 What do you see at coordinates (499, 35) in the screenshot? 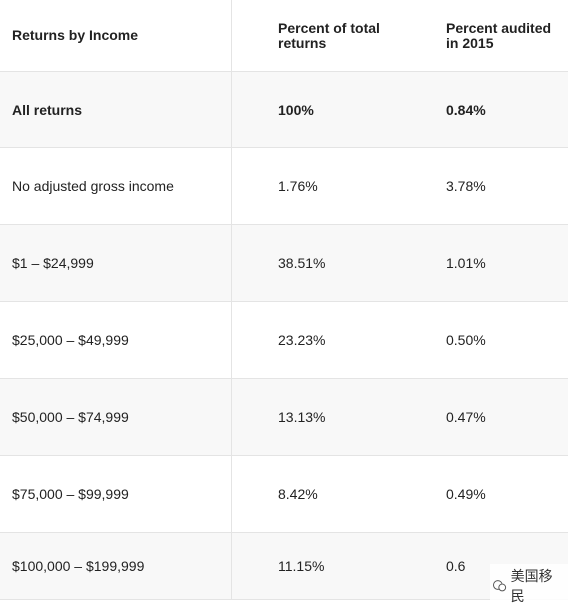
I see `header-cell: Percent audited in 2015` at bounding box center [499, 35].